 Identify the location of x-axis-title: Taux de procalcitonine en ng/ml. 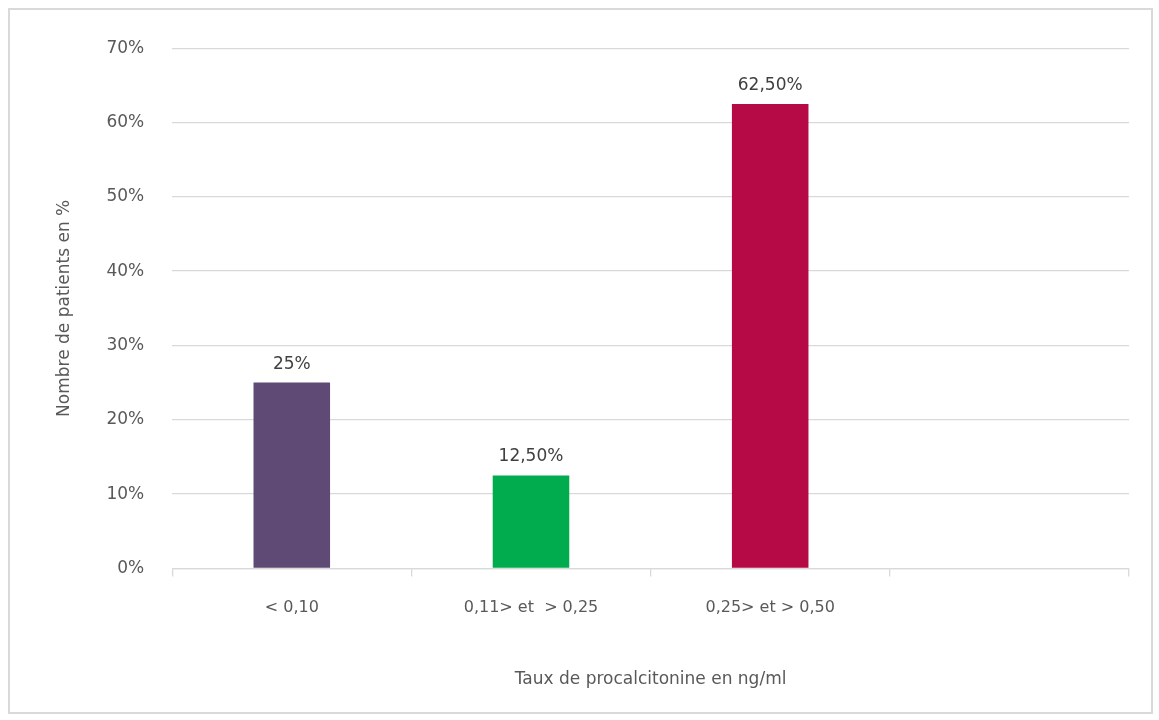
(650, 678).